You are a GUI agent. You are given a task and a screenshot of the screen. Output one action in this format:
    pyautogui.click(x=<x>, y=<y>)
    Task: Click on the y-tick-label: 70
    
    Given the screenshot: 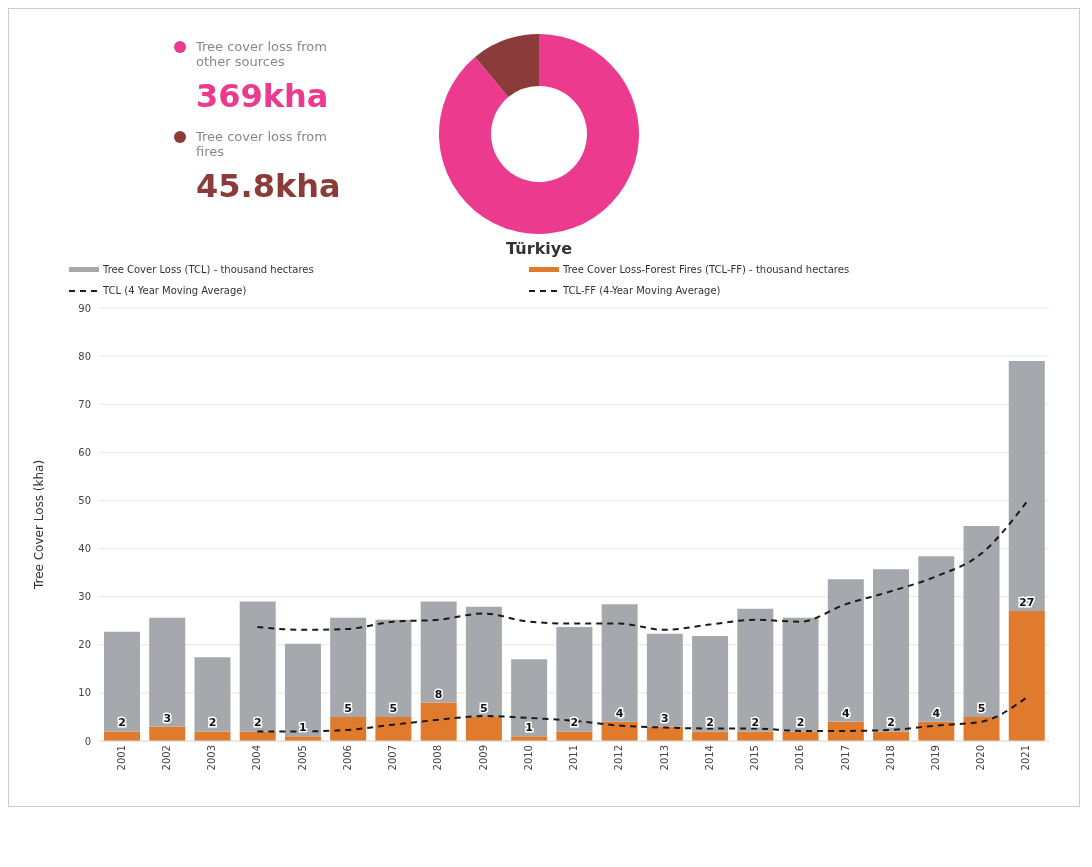 What is the action you would take?
    pyautogui.click(x=84, y=404)
    